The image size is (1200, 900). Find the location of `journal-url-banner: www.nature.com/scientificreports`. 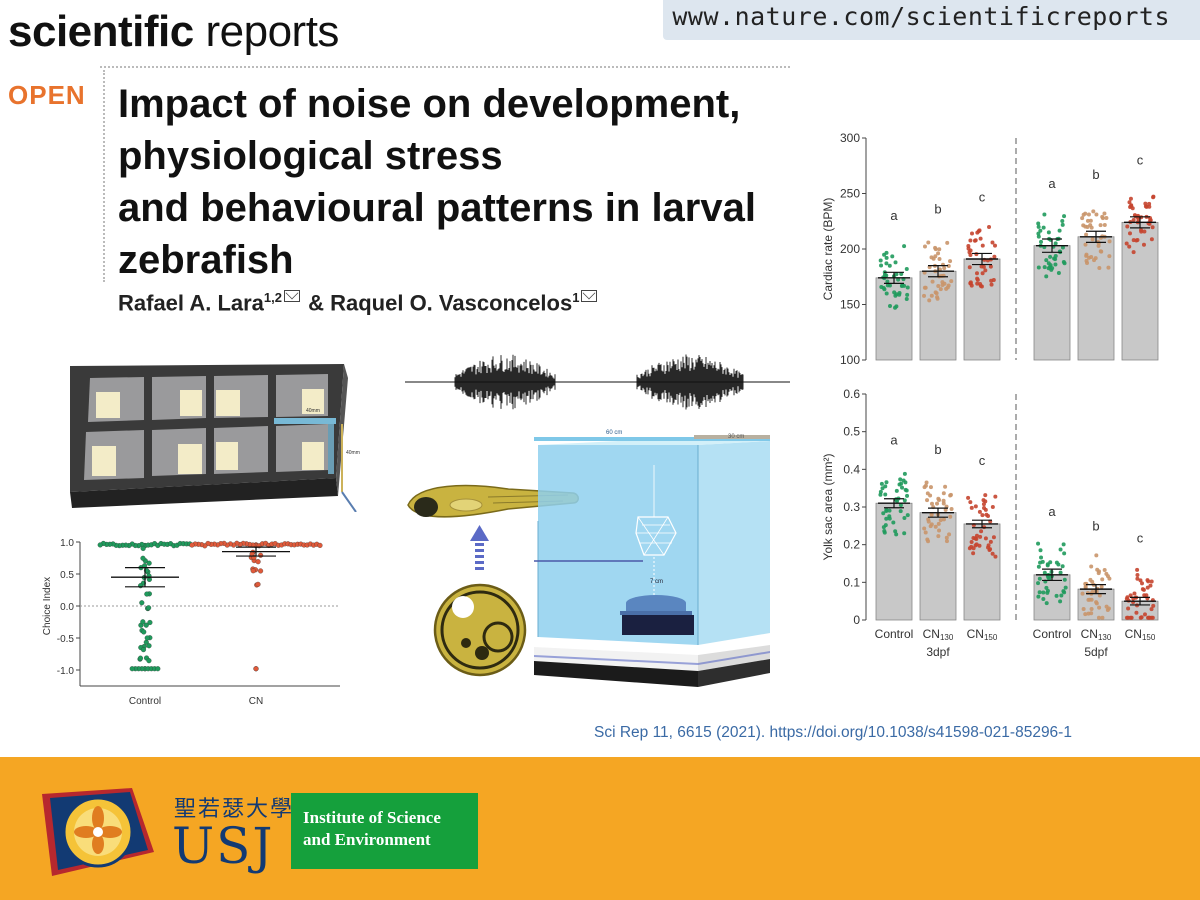

journal-url-banner: www.nature.com/scientificreports is located at coordinates (931, 20).